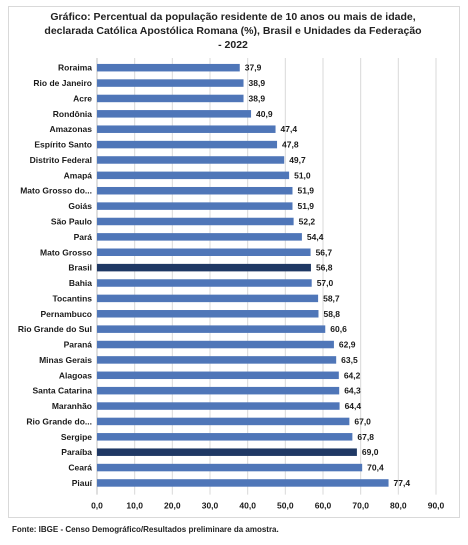  I want to click on value-label: 62,9, so click(347, 345).